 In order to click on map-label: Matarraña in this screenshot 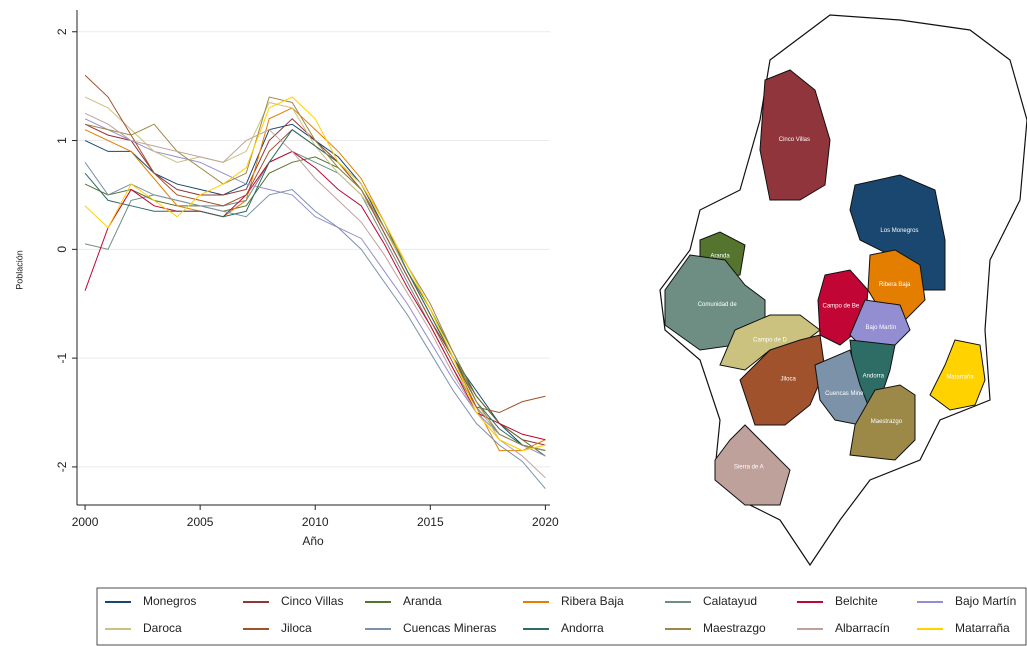, I will do `click(960, 378)`.